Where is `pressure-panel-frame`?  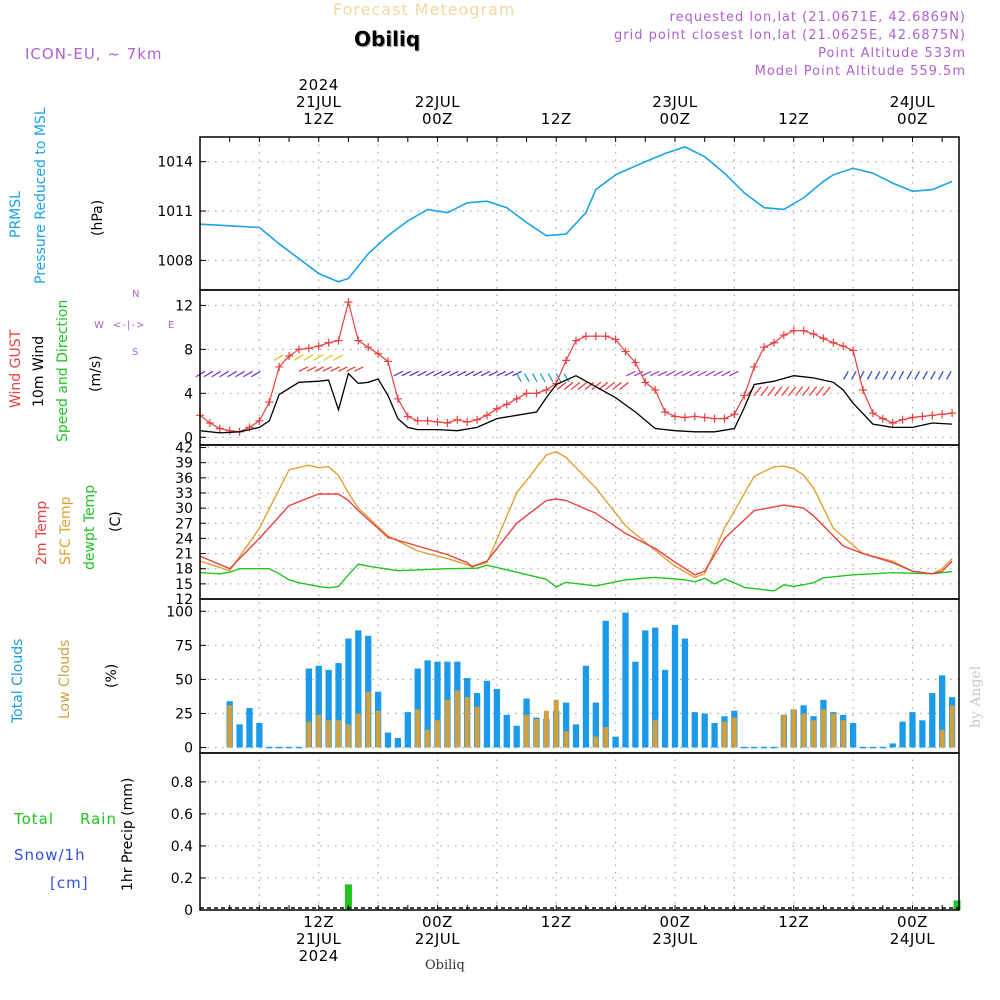 pressure-panel-frame is located at coordinates (579, 213).